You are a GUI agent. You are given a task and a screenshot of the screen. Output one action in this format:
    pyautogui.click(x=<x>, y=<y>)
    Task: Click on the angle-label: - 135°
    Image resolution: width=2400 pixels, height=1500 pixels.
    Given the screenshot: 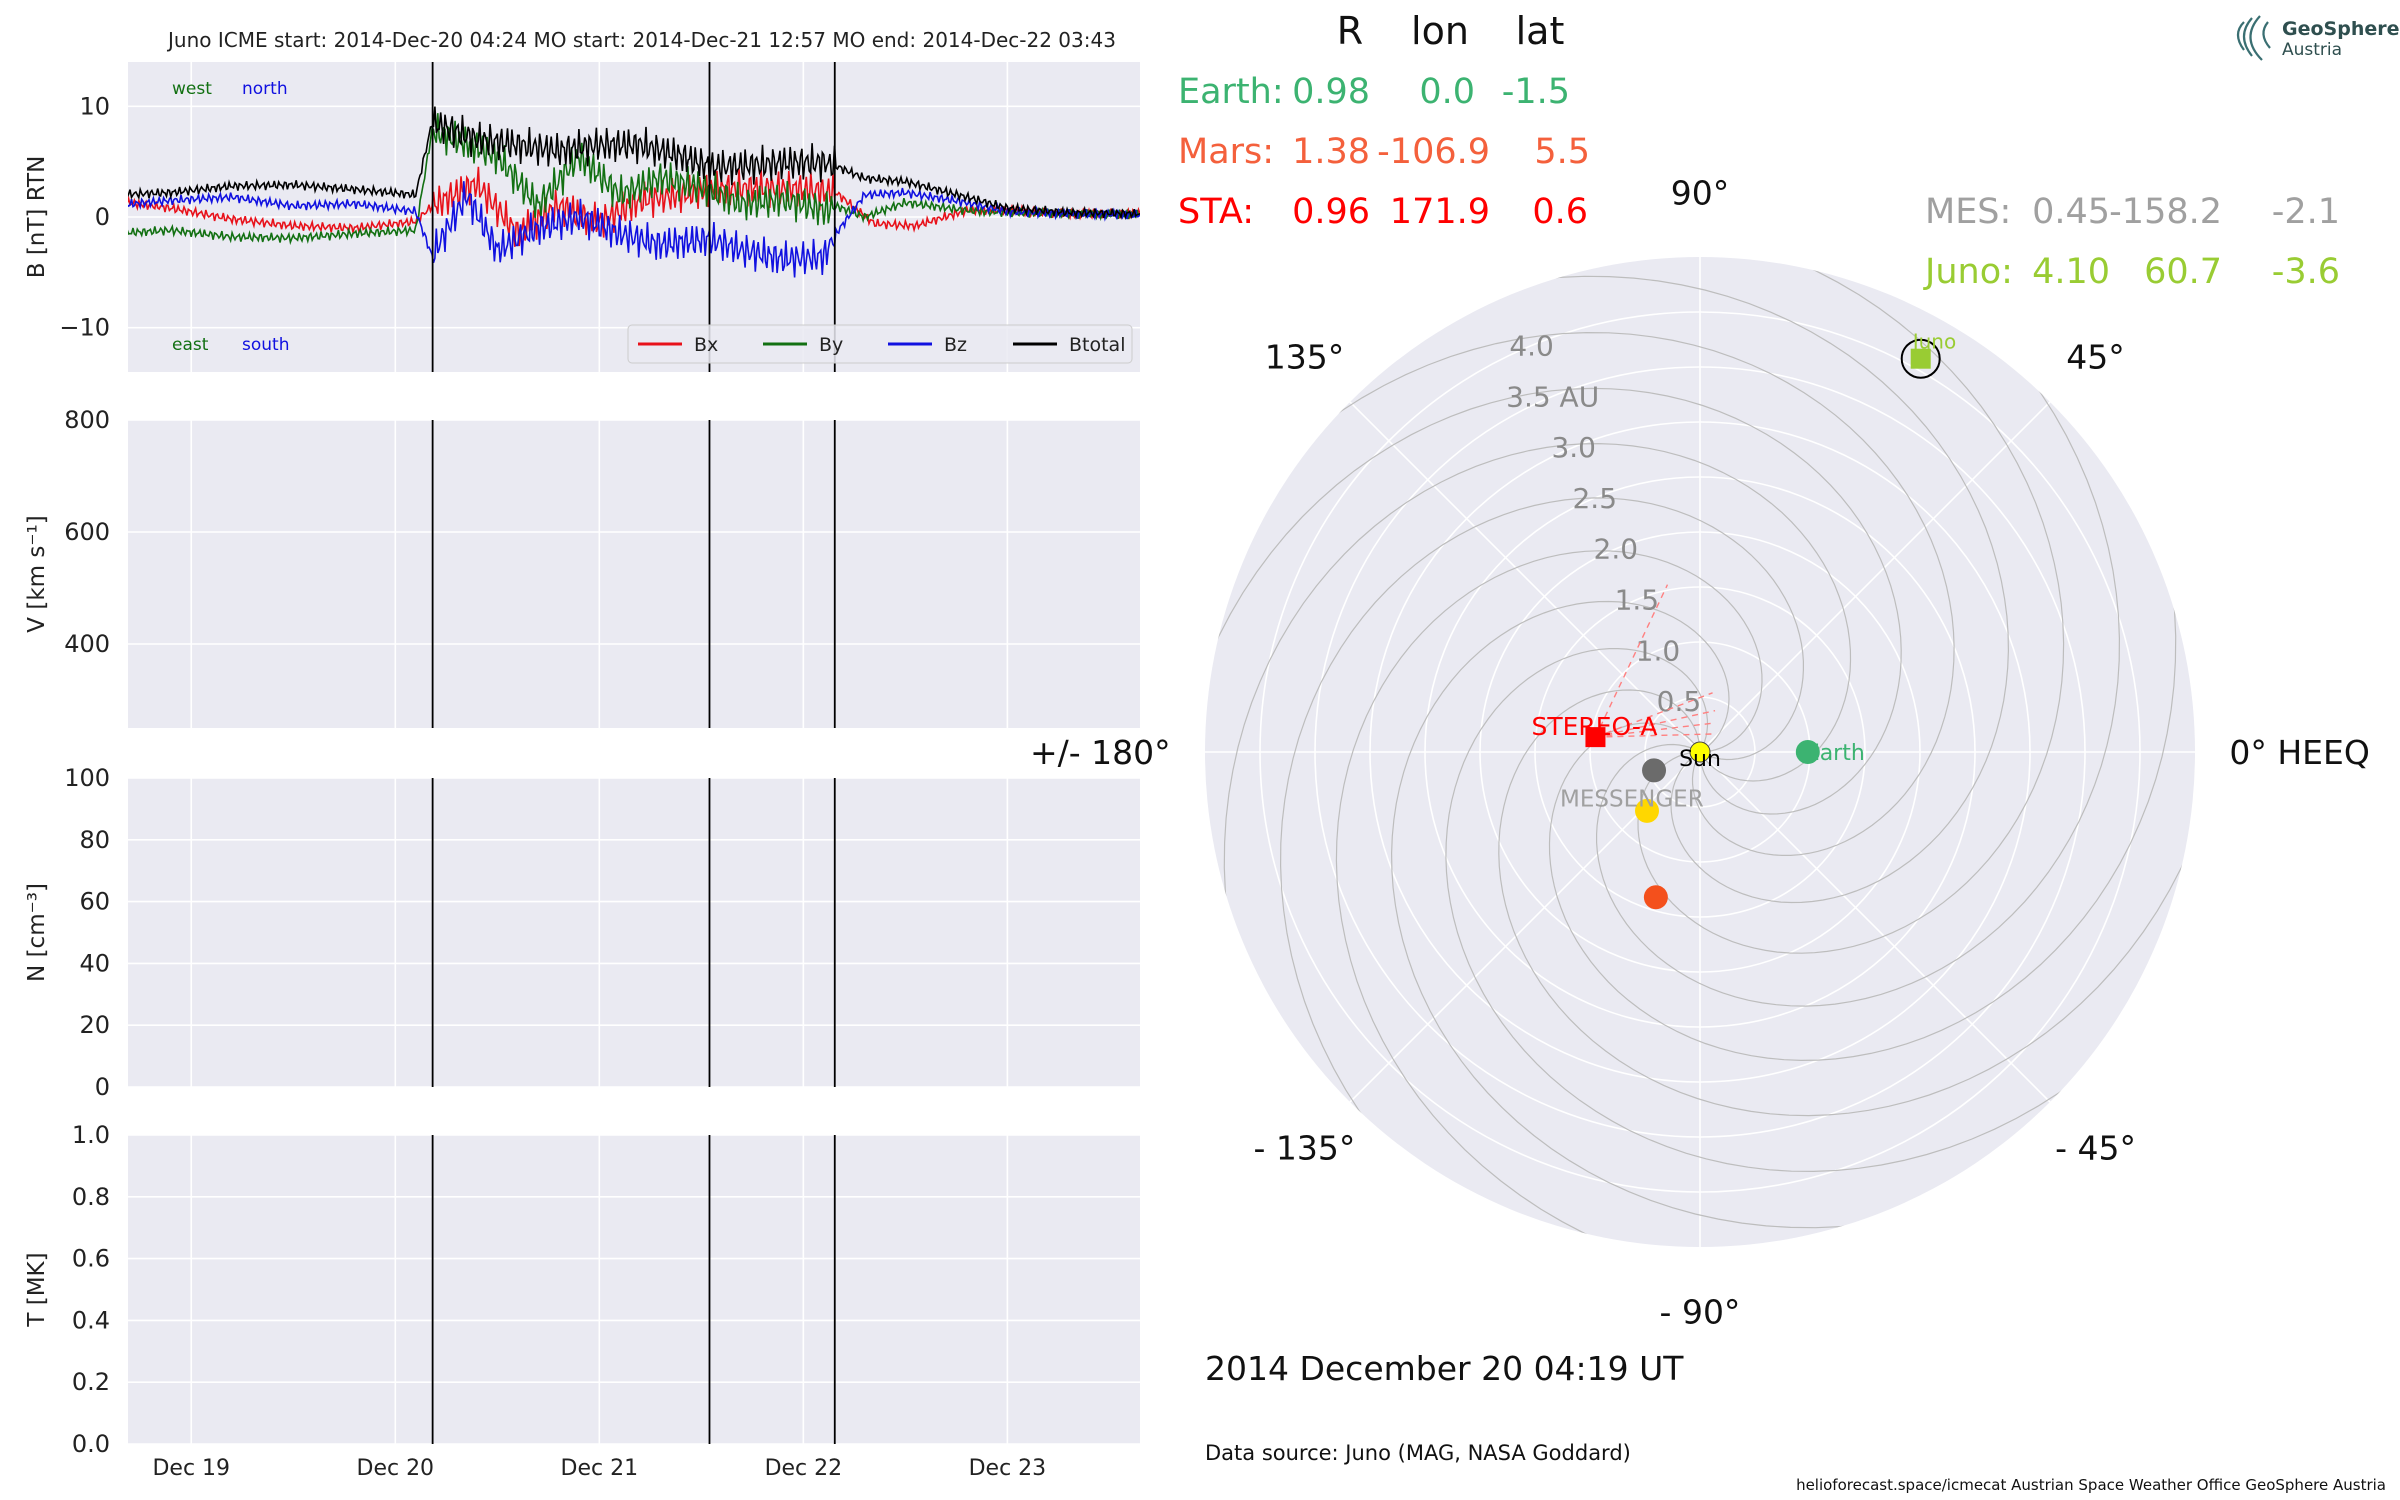 What is the action you would take?
    pyautogui.click(x=1305, y=1148)
    